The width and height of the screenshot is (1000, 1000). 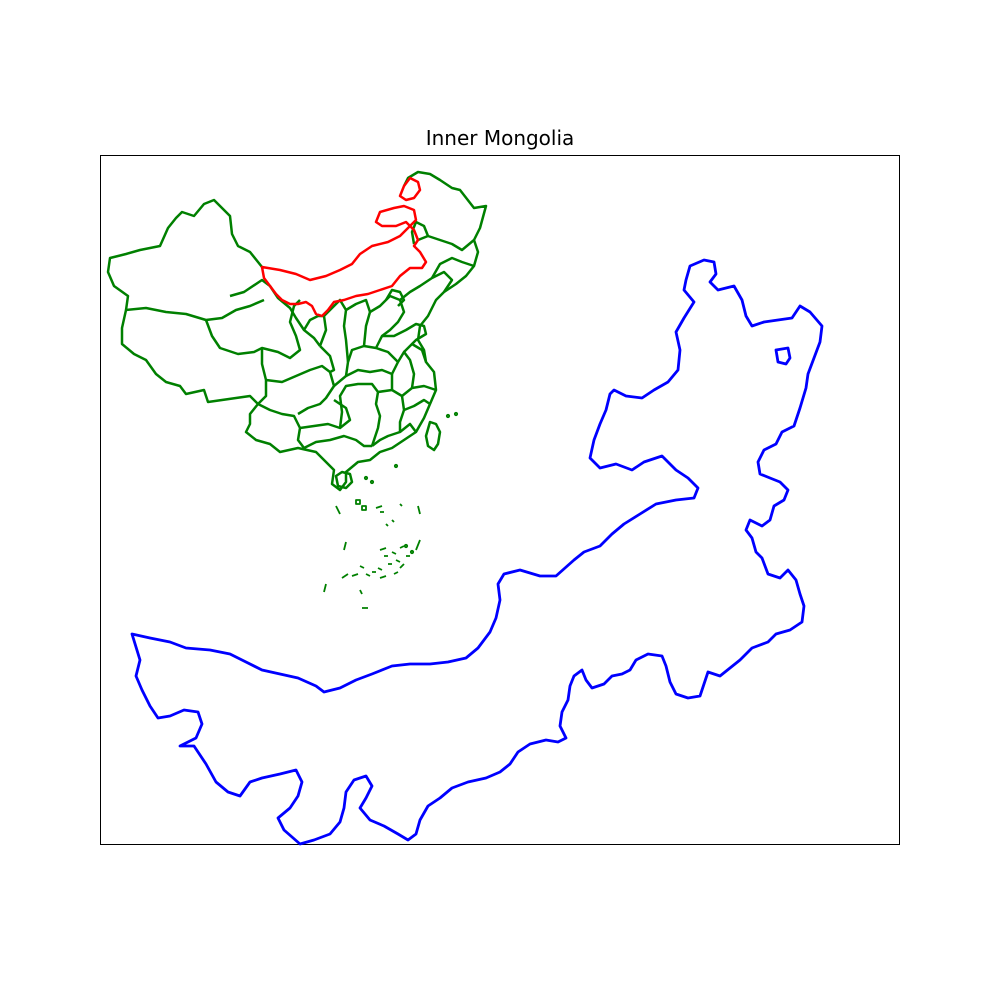 What do you see at coordinates (262, 376) in the screenshot?
I see `boundary-tibet-sichuan` at bounding box center [262, 376].